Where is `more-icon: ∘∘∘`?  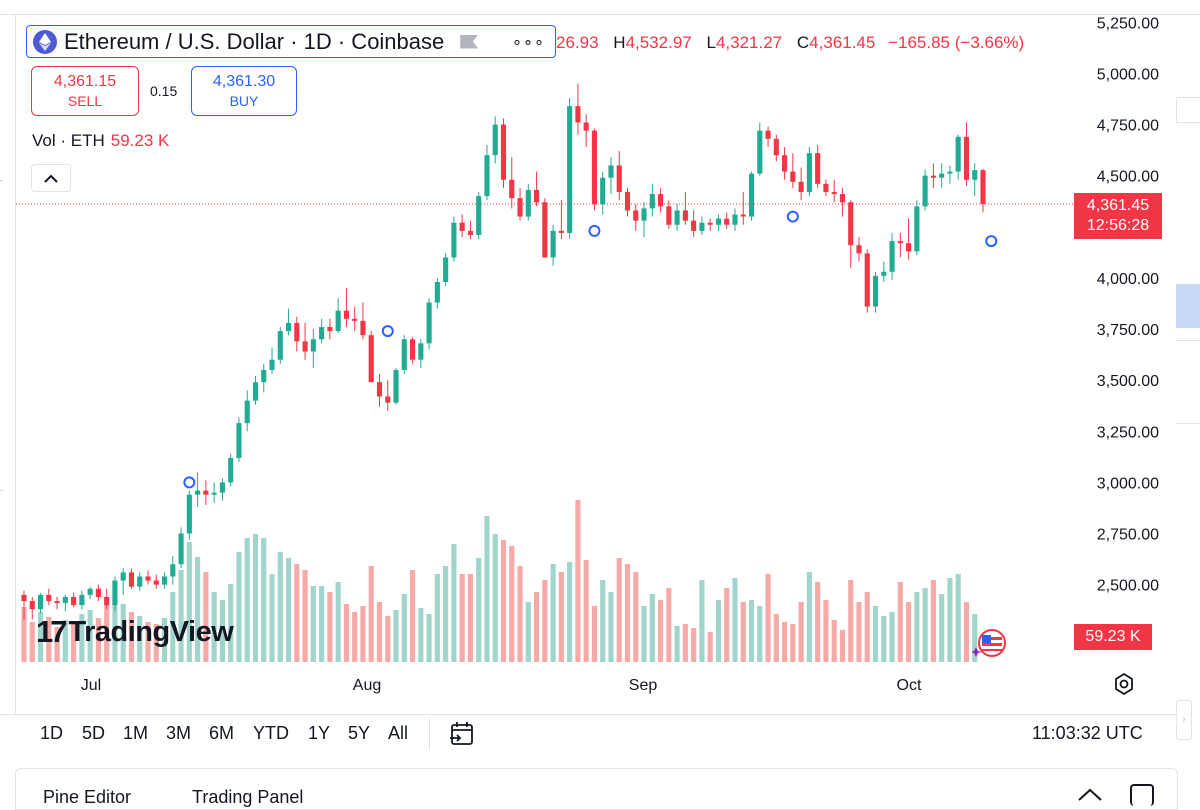
more-icon: ∘∘∘ is located at coordinates (528, 42).